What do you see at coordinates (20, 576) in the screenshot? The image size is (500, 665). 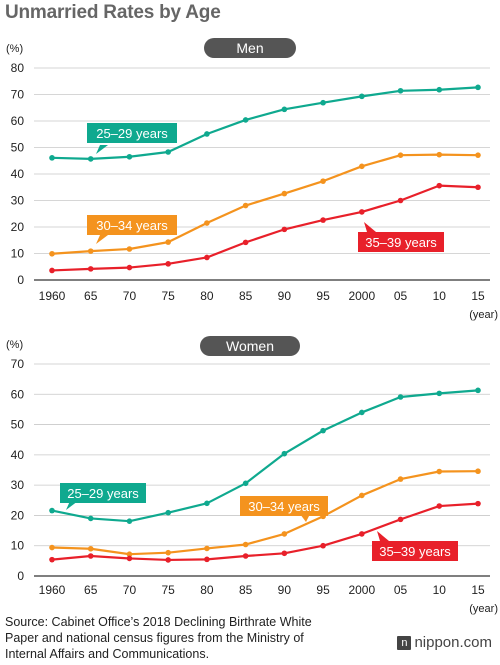 I see `women-y-tick-label: 0` at bounding box center [20, 576].